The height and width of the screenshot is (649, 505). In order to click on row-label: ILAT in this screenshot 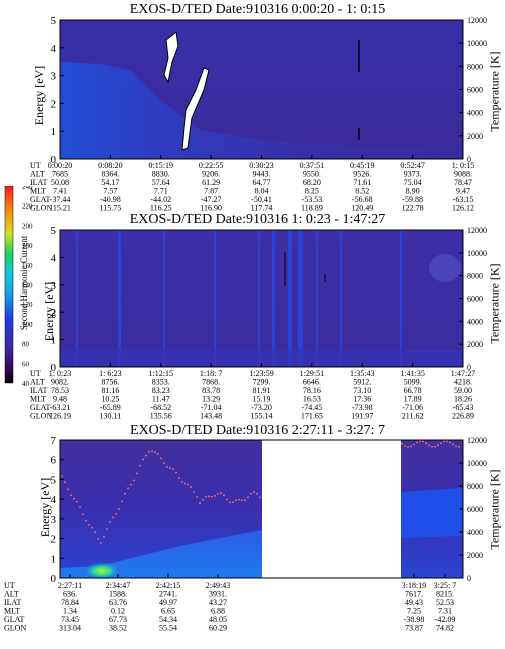, I will do `click(38, 390)`.